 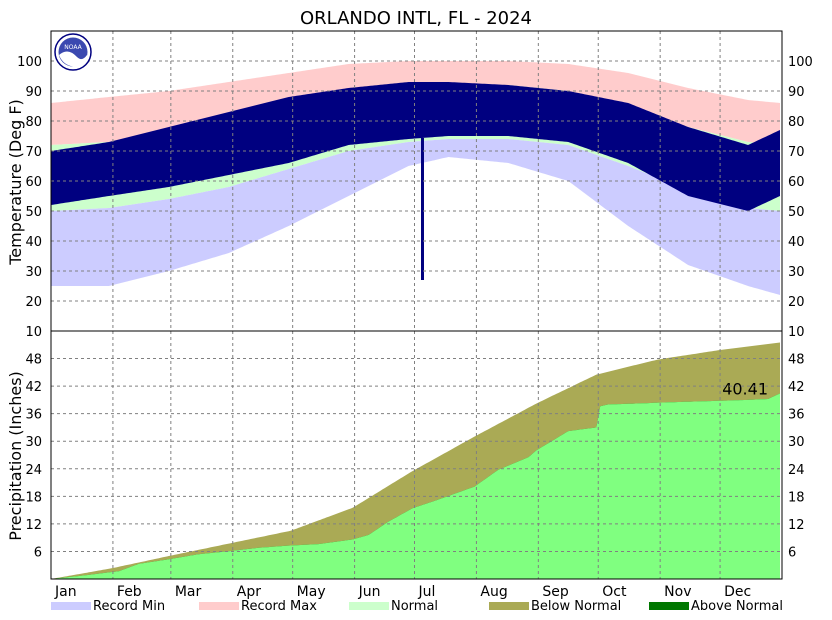 I want to click on legend-label: Normal, so click(x=414, y=606).